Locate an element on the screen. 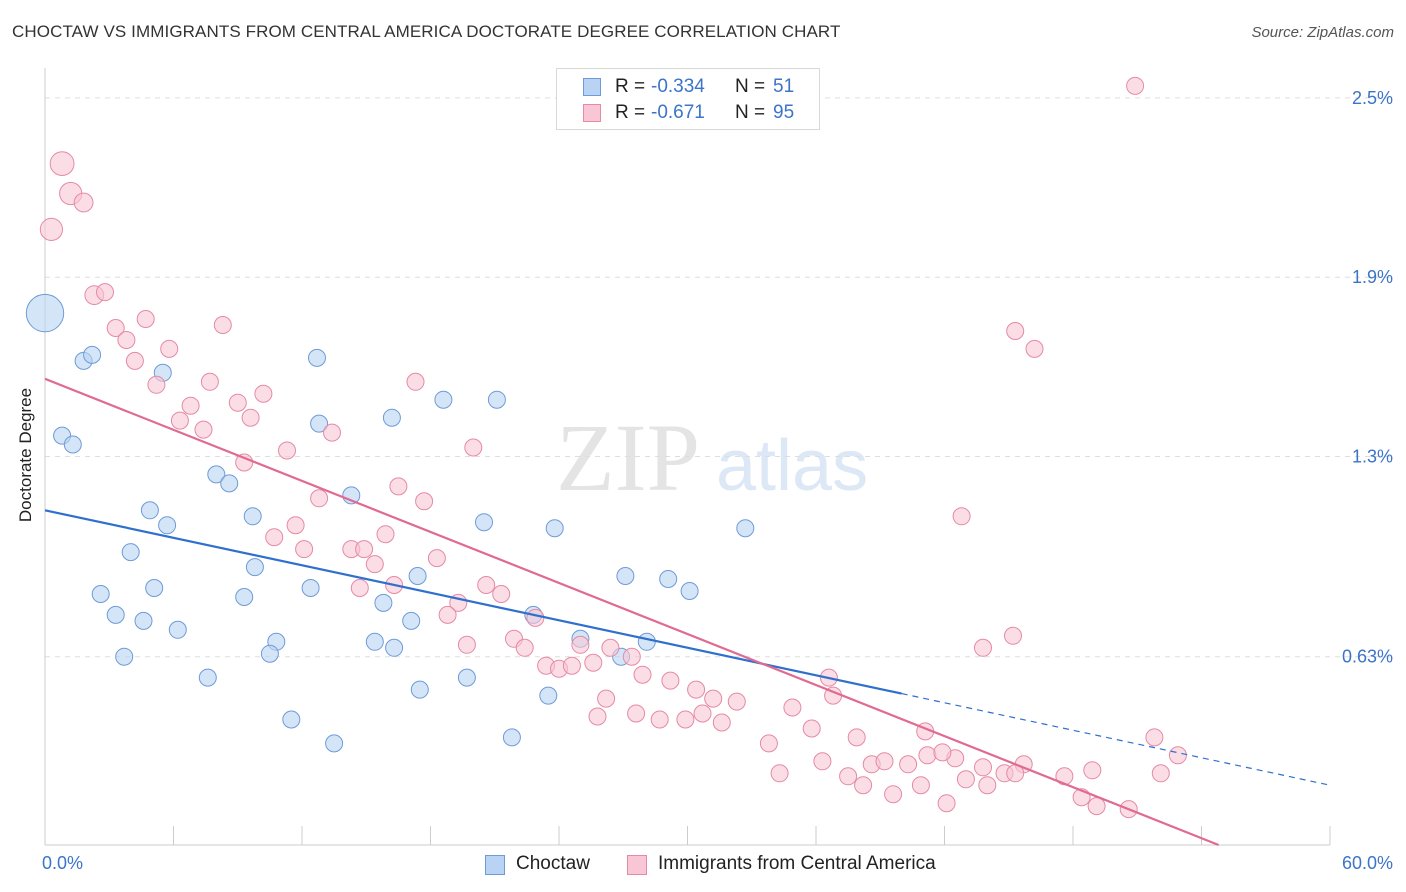 Image resolution: width=1406 pixels, height=892 pixels. source-label: Source: ZipAtlas.com is located at coordinates (1322, 32).